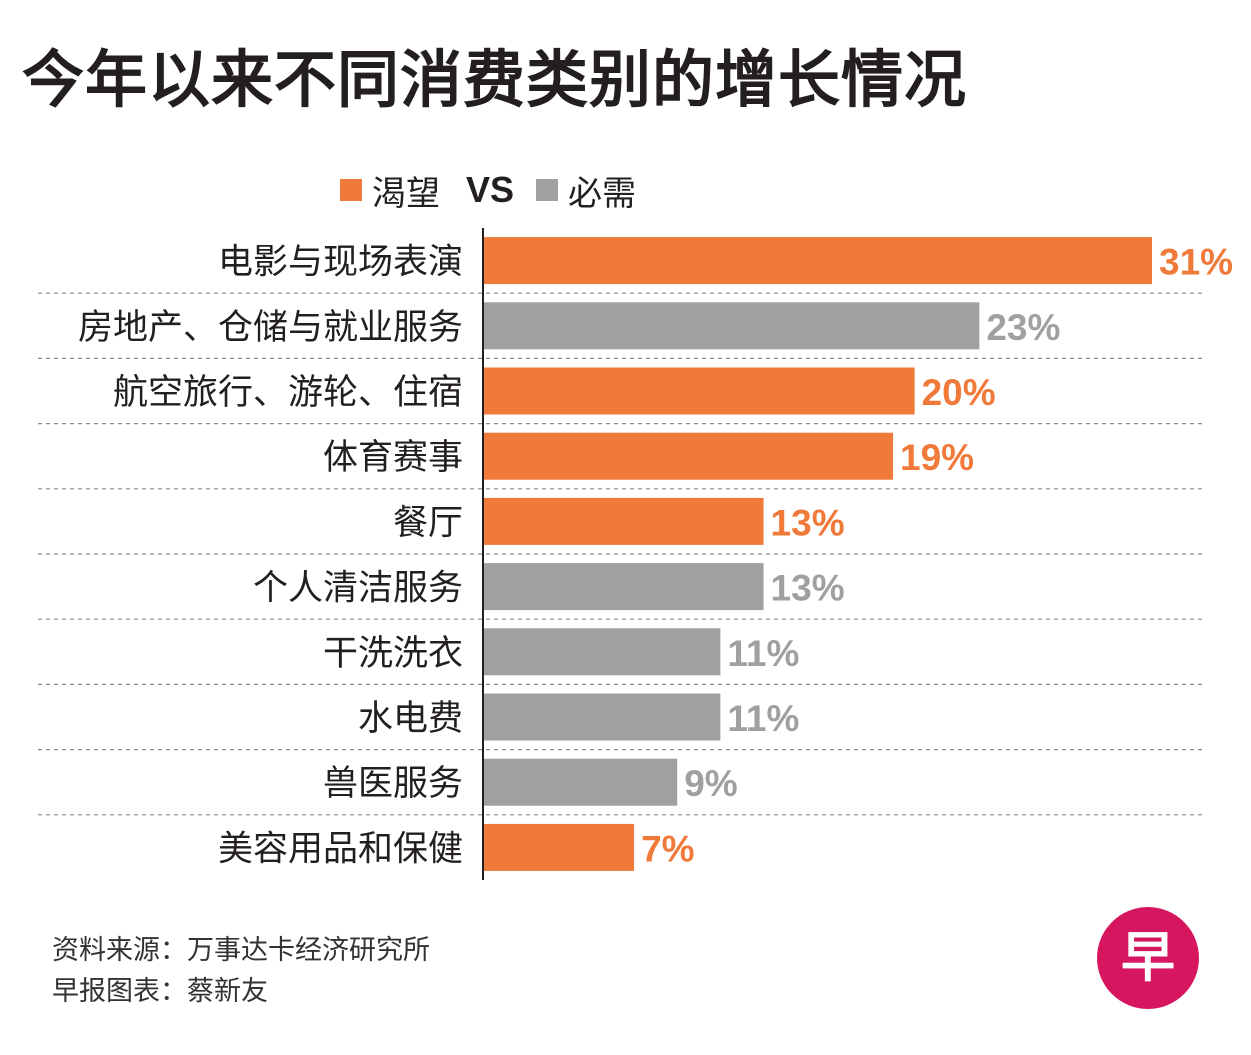 Image resolution: width=1251 pixels, height=1055 pixels. Describe the element at coordinates (288, 393) in the screenshot. I see `category-label: 航空旅行、游轮、住宿` at that location.